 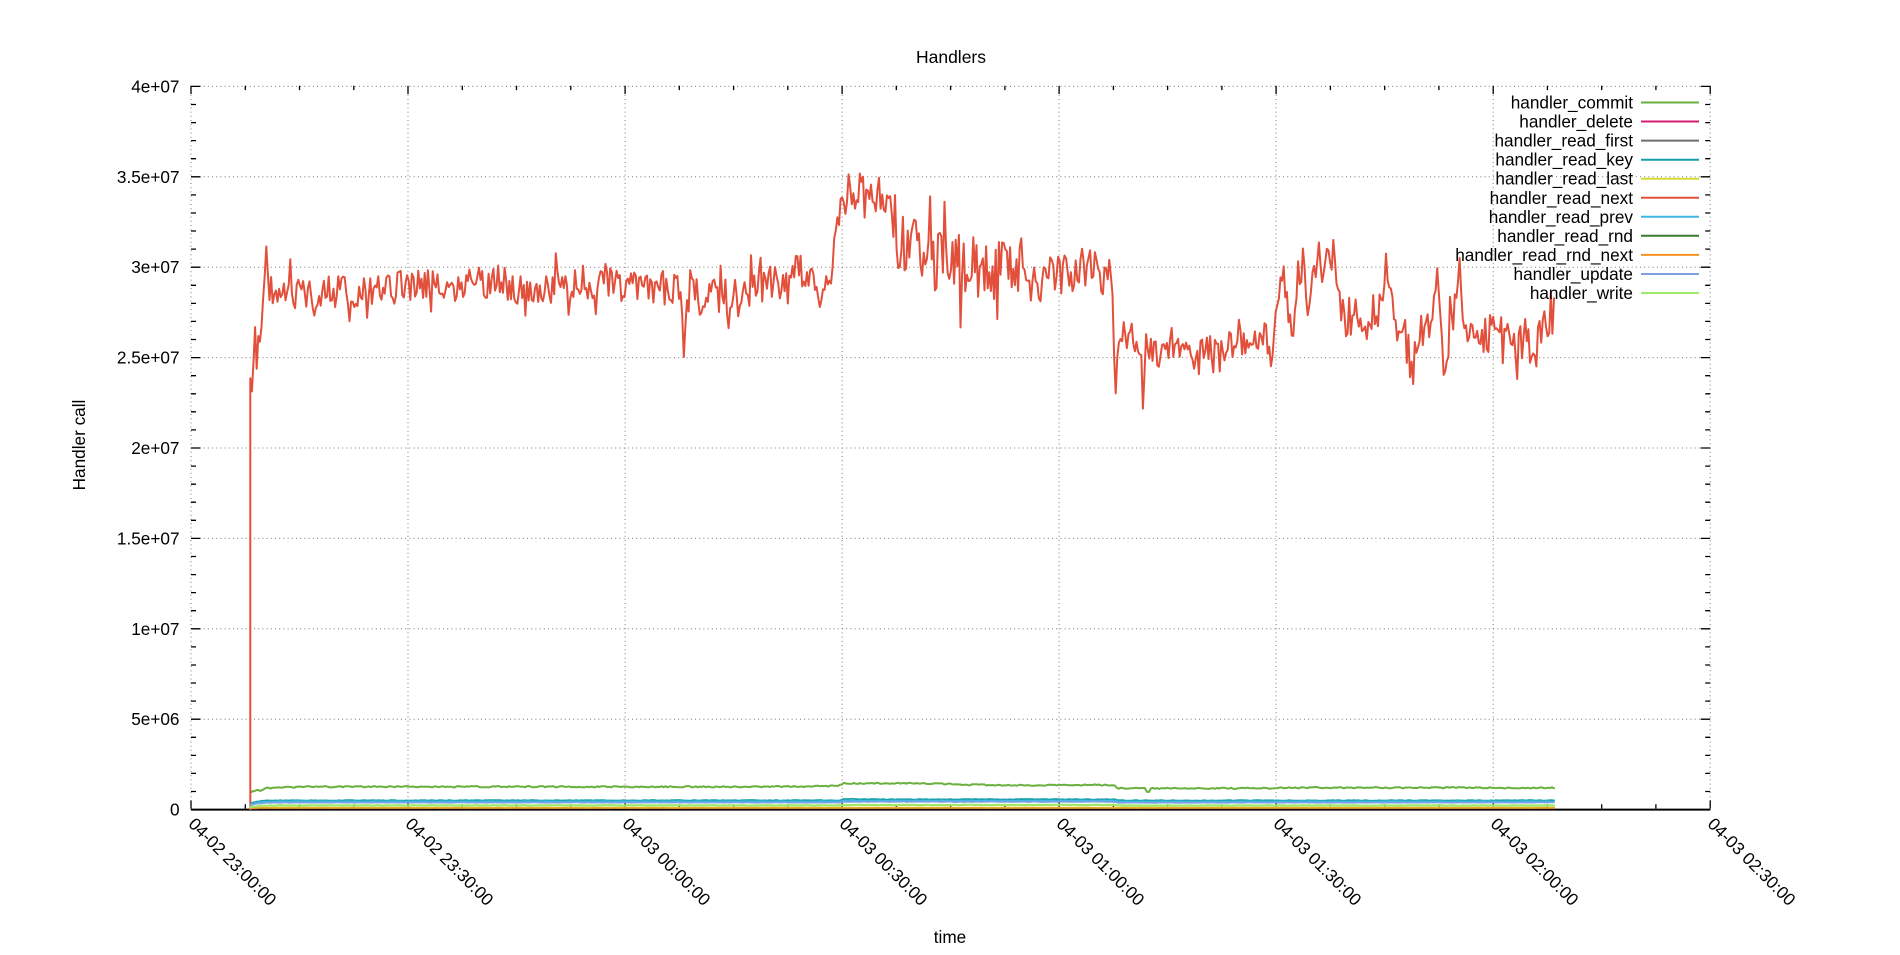 I want to click on svg-text: 2.5e+07, so click(x=148, y=358).